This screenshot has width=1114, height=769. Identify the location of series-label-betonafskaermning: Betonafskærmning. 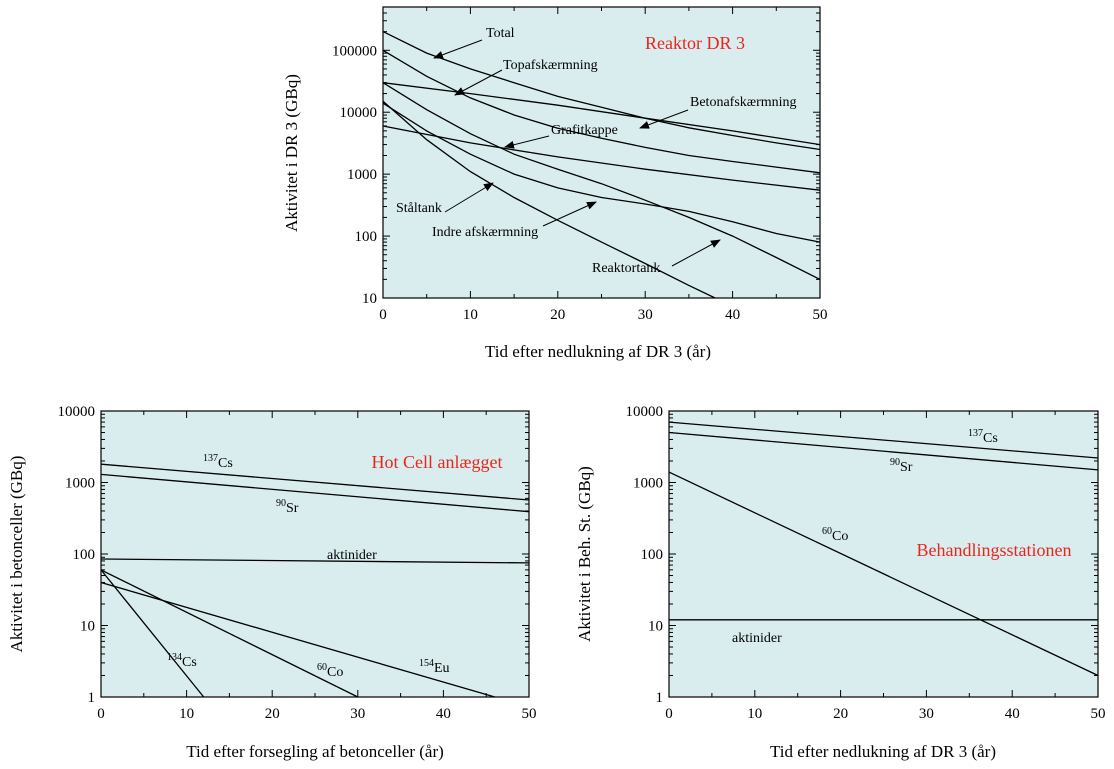
(743, 102).